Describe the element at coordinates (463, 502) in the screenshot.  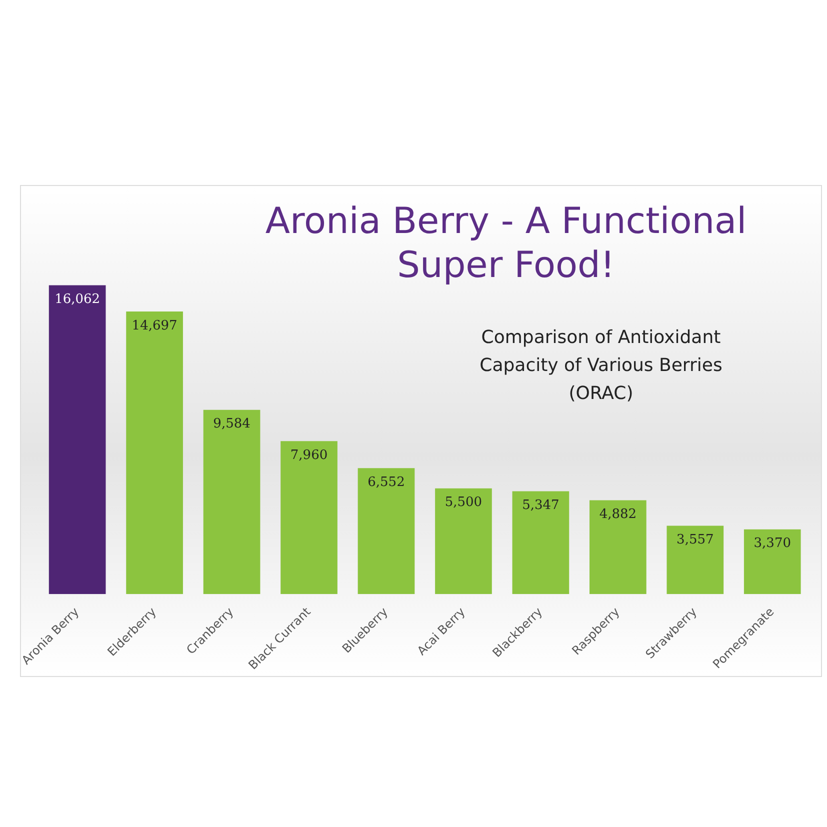
I see `data-label: 5,500` at that location.